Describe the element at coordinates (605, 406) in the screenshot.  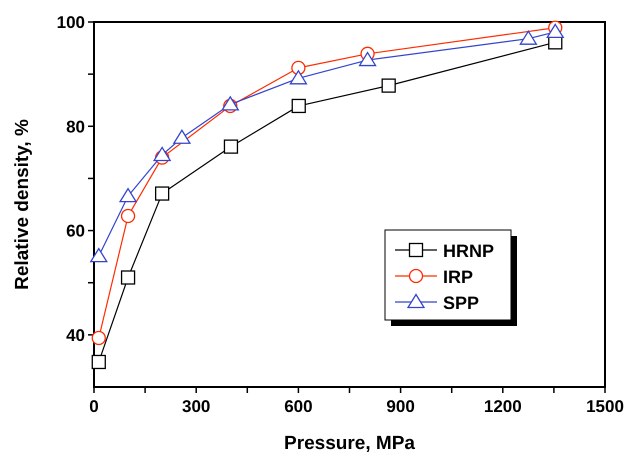
I see `x-tick-label: 1500` at that location.